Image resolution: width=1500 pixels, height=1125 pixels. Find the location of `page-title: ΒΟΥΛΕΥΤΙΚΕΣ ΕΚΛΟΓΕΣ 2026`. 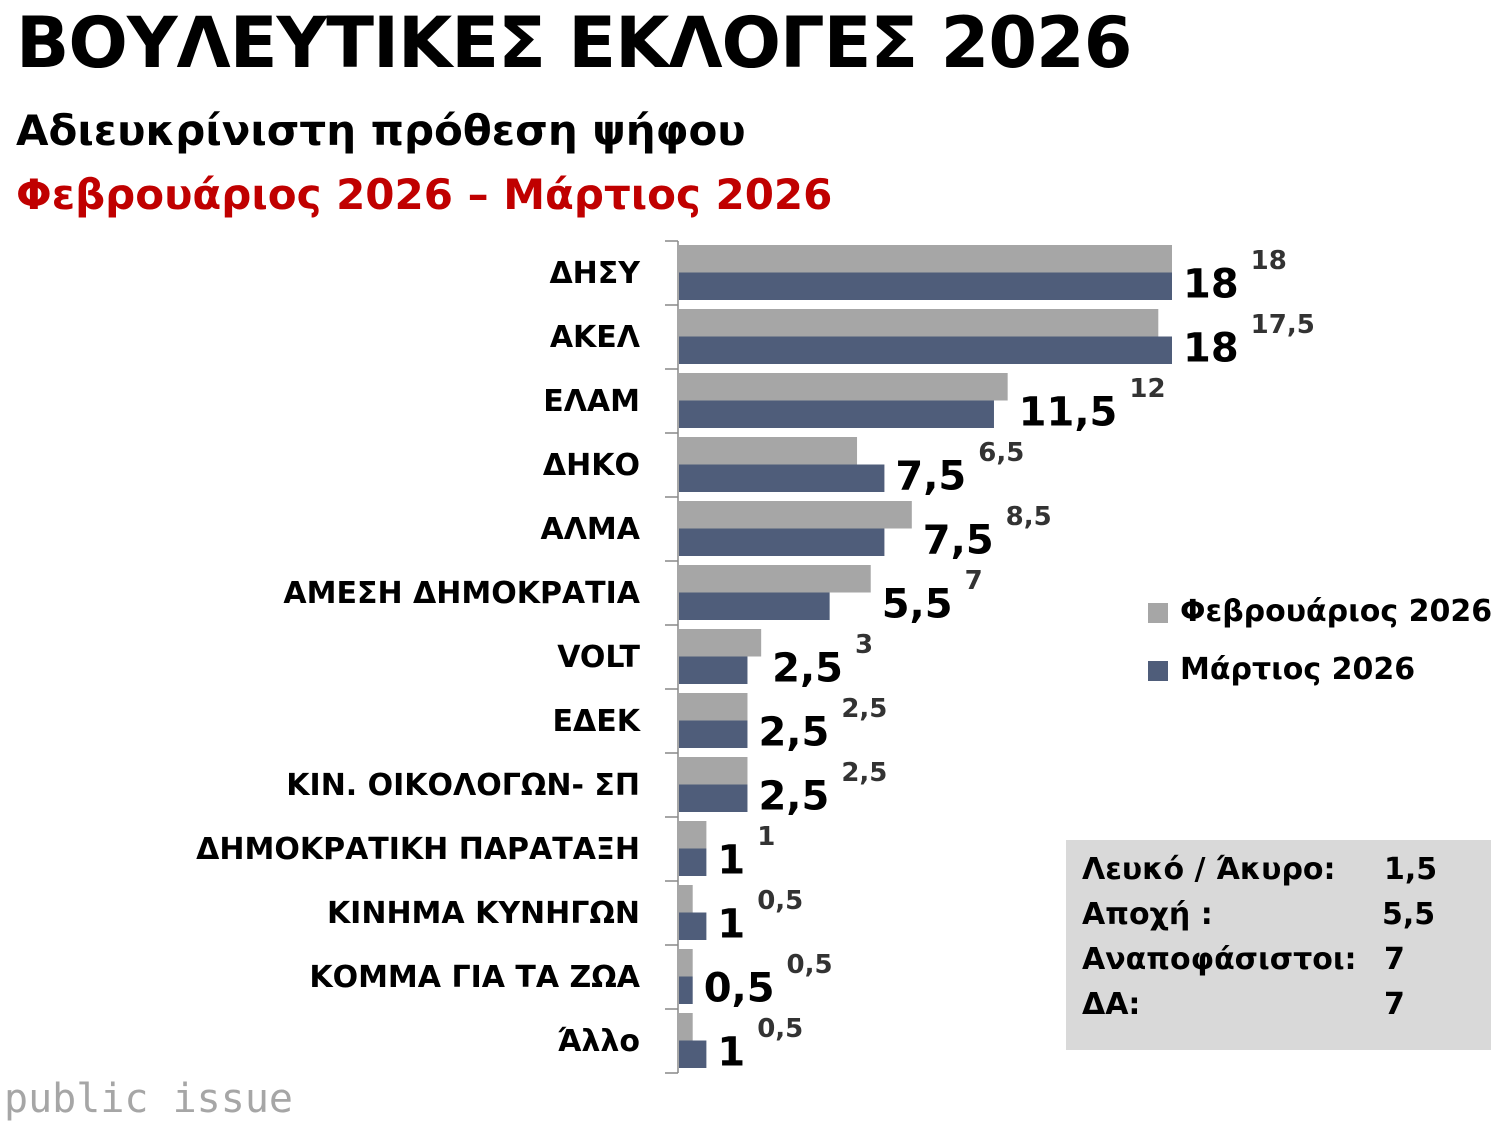

page-title: ΒΟΥΛΕΥΤΙΚΕΣ ΕΚΛΟΓΕΣ 2026 is located at coordinates (574, 43).